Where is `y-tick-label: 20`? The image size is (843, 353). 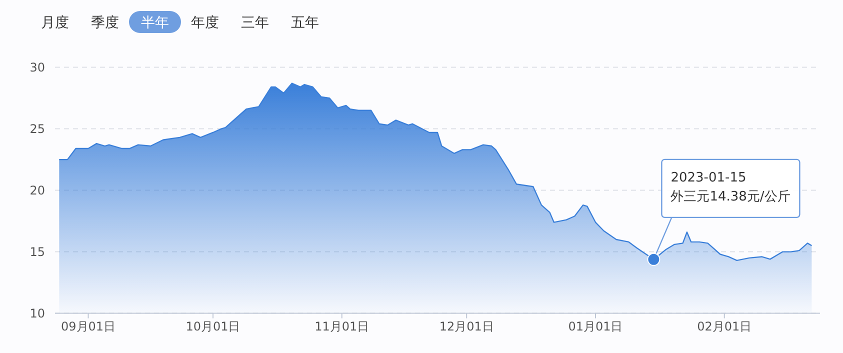
y-tick-label: 20 is located at coordinates (37, 190).